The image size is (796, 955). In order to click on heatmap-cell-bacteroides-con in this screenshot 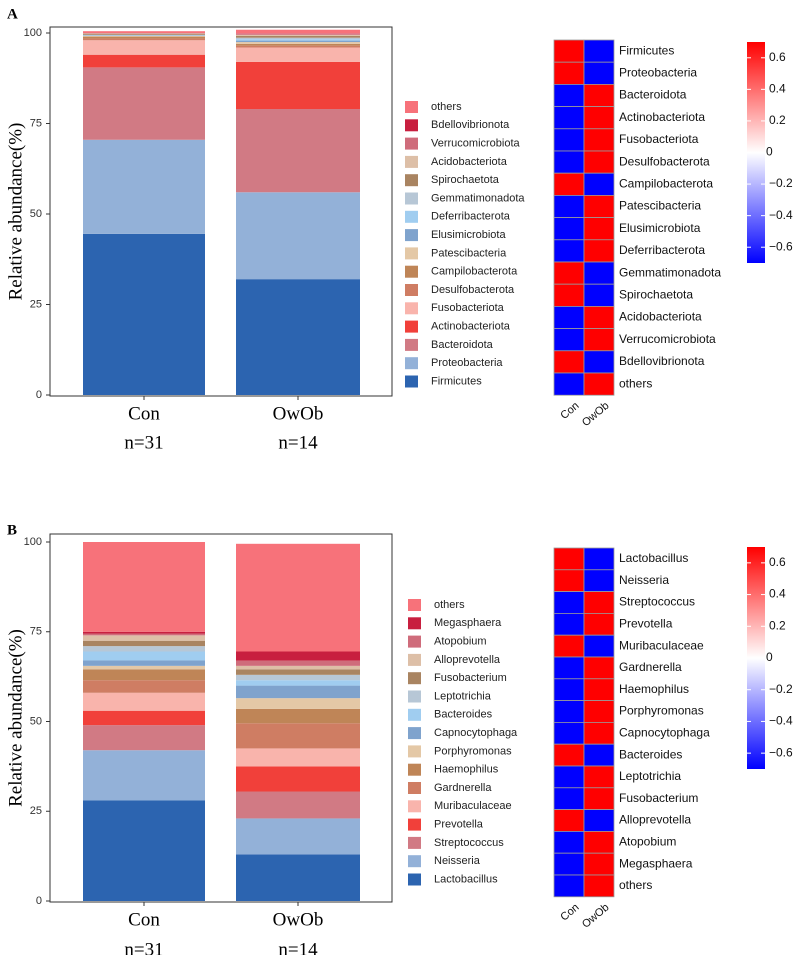, I will do `click(569, 755)`.